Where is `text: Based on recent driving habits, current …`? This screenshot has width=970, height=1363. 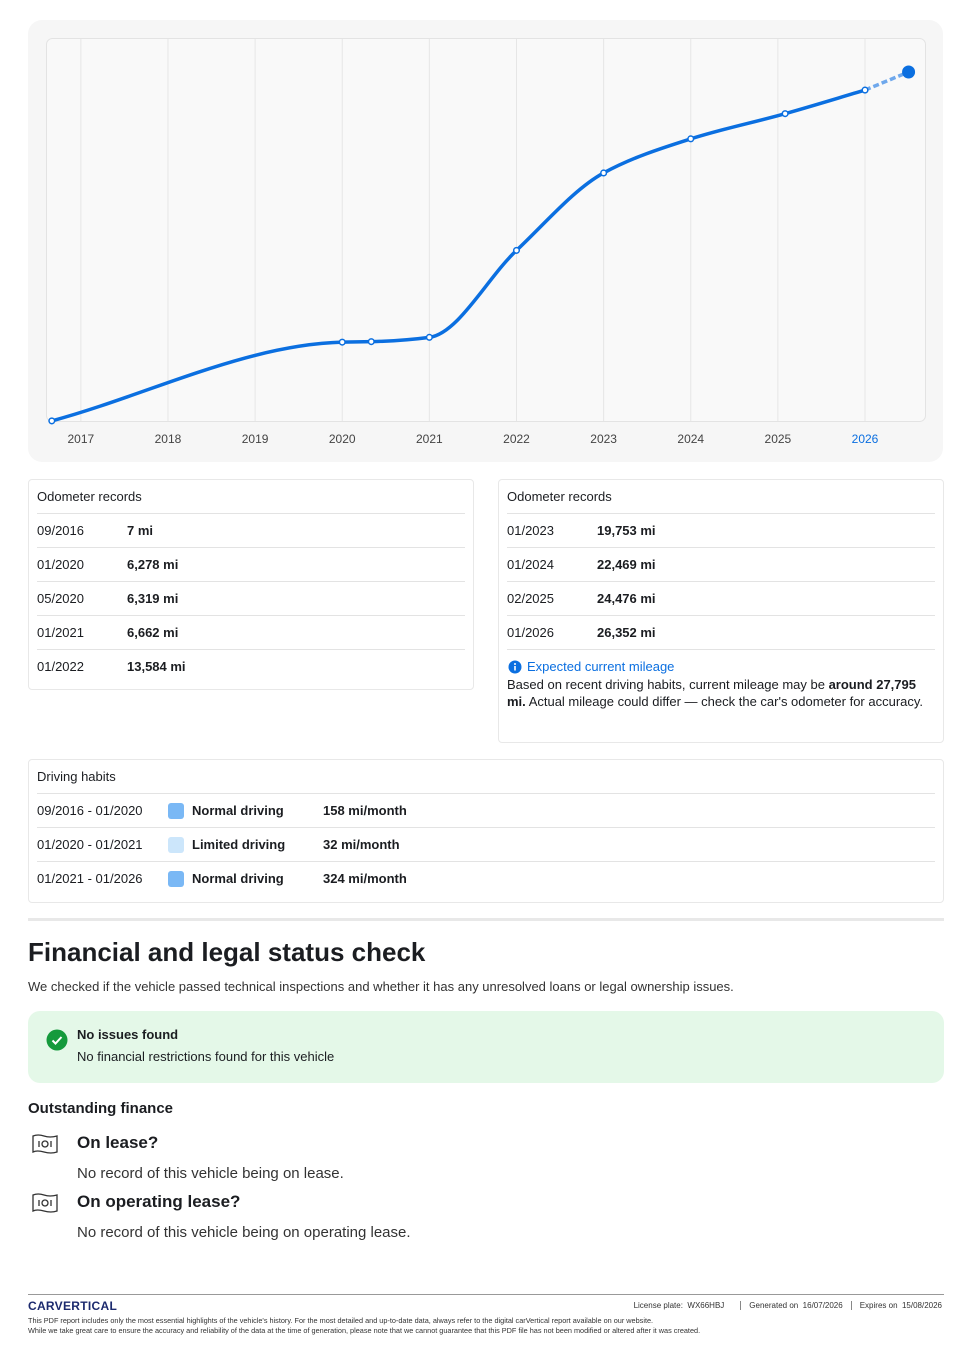 text: Based on recent driving habits, current … is located at coordinates (668, 684).